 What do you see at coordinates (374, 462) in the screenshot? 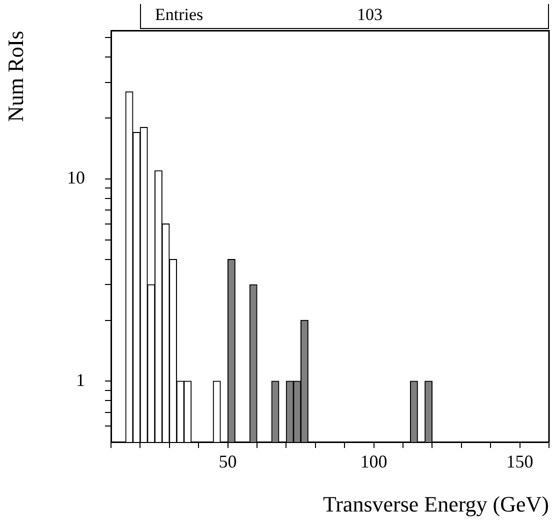
I see `x-tick-label: 100` at bounding box center [374, 462].